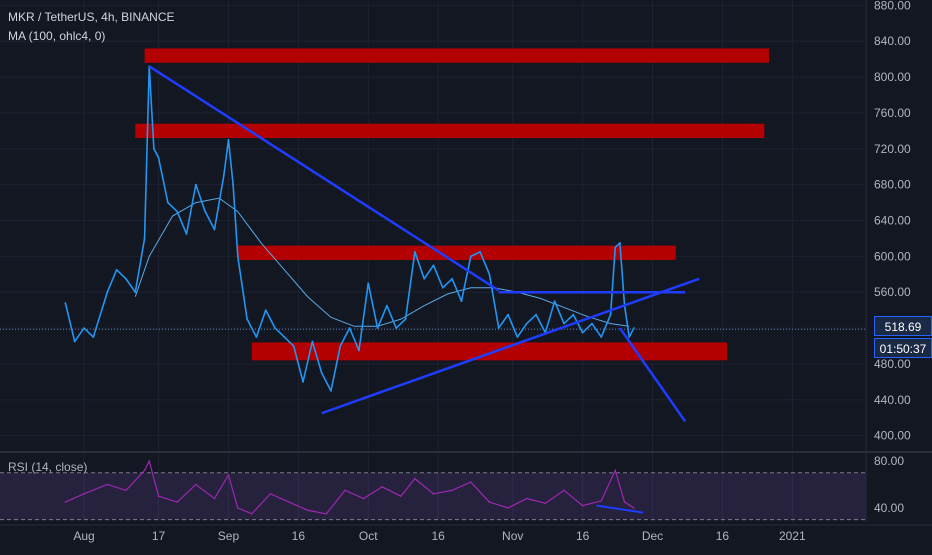 This screenshot has height=555, width=932. I want to click on y-tick-label: 840.00, so click(892, 41).